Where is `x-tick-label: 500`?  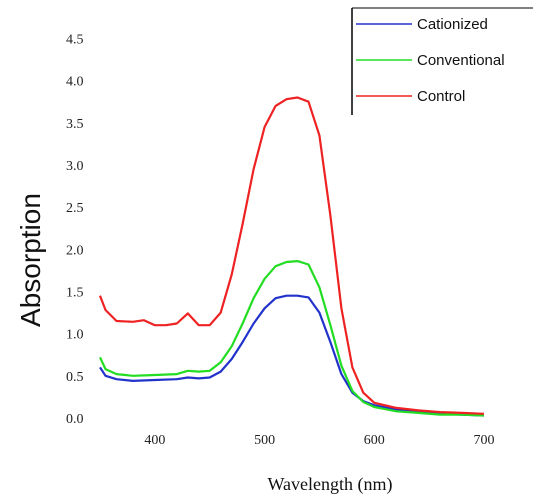 x-tick-label: 500 is located at coordinates (264, 440).